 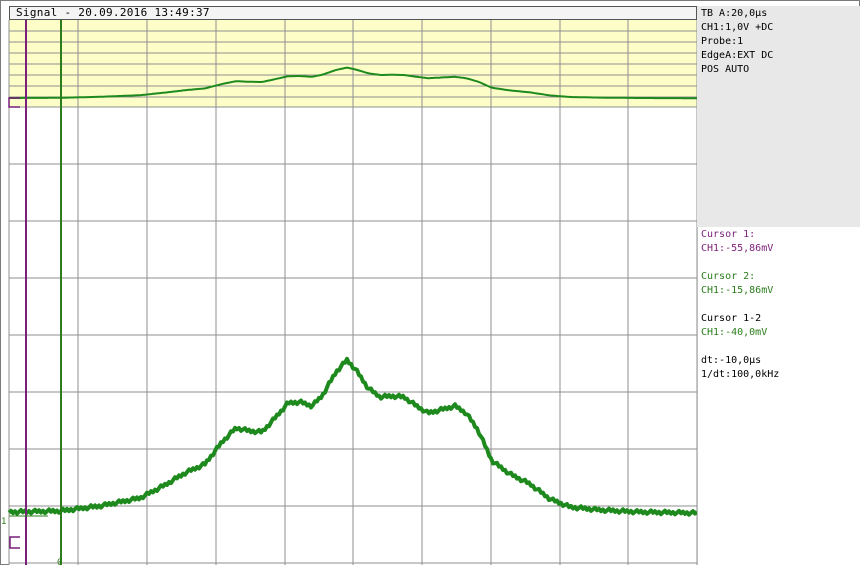 I want to click on cursor-diff-label: Cursor 1-2, so click(x=731, y=318).